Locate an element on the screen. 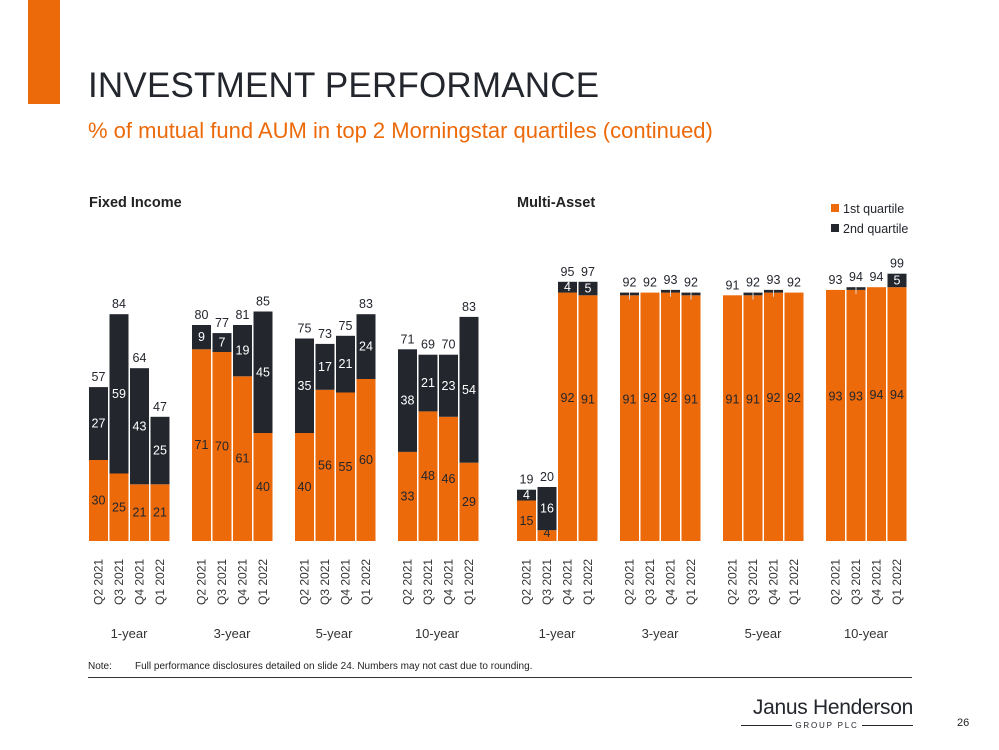  bar-q2-label: 45 is located at coordinates (263, 372).